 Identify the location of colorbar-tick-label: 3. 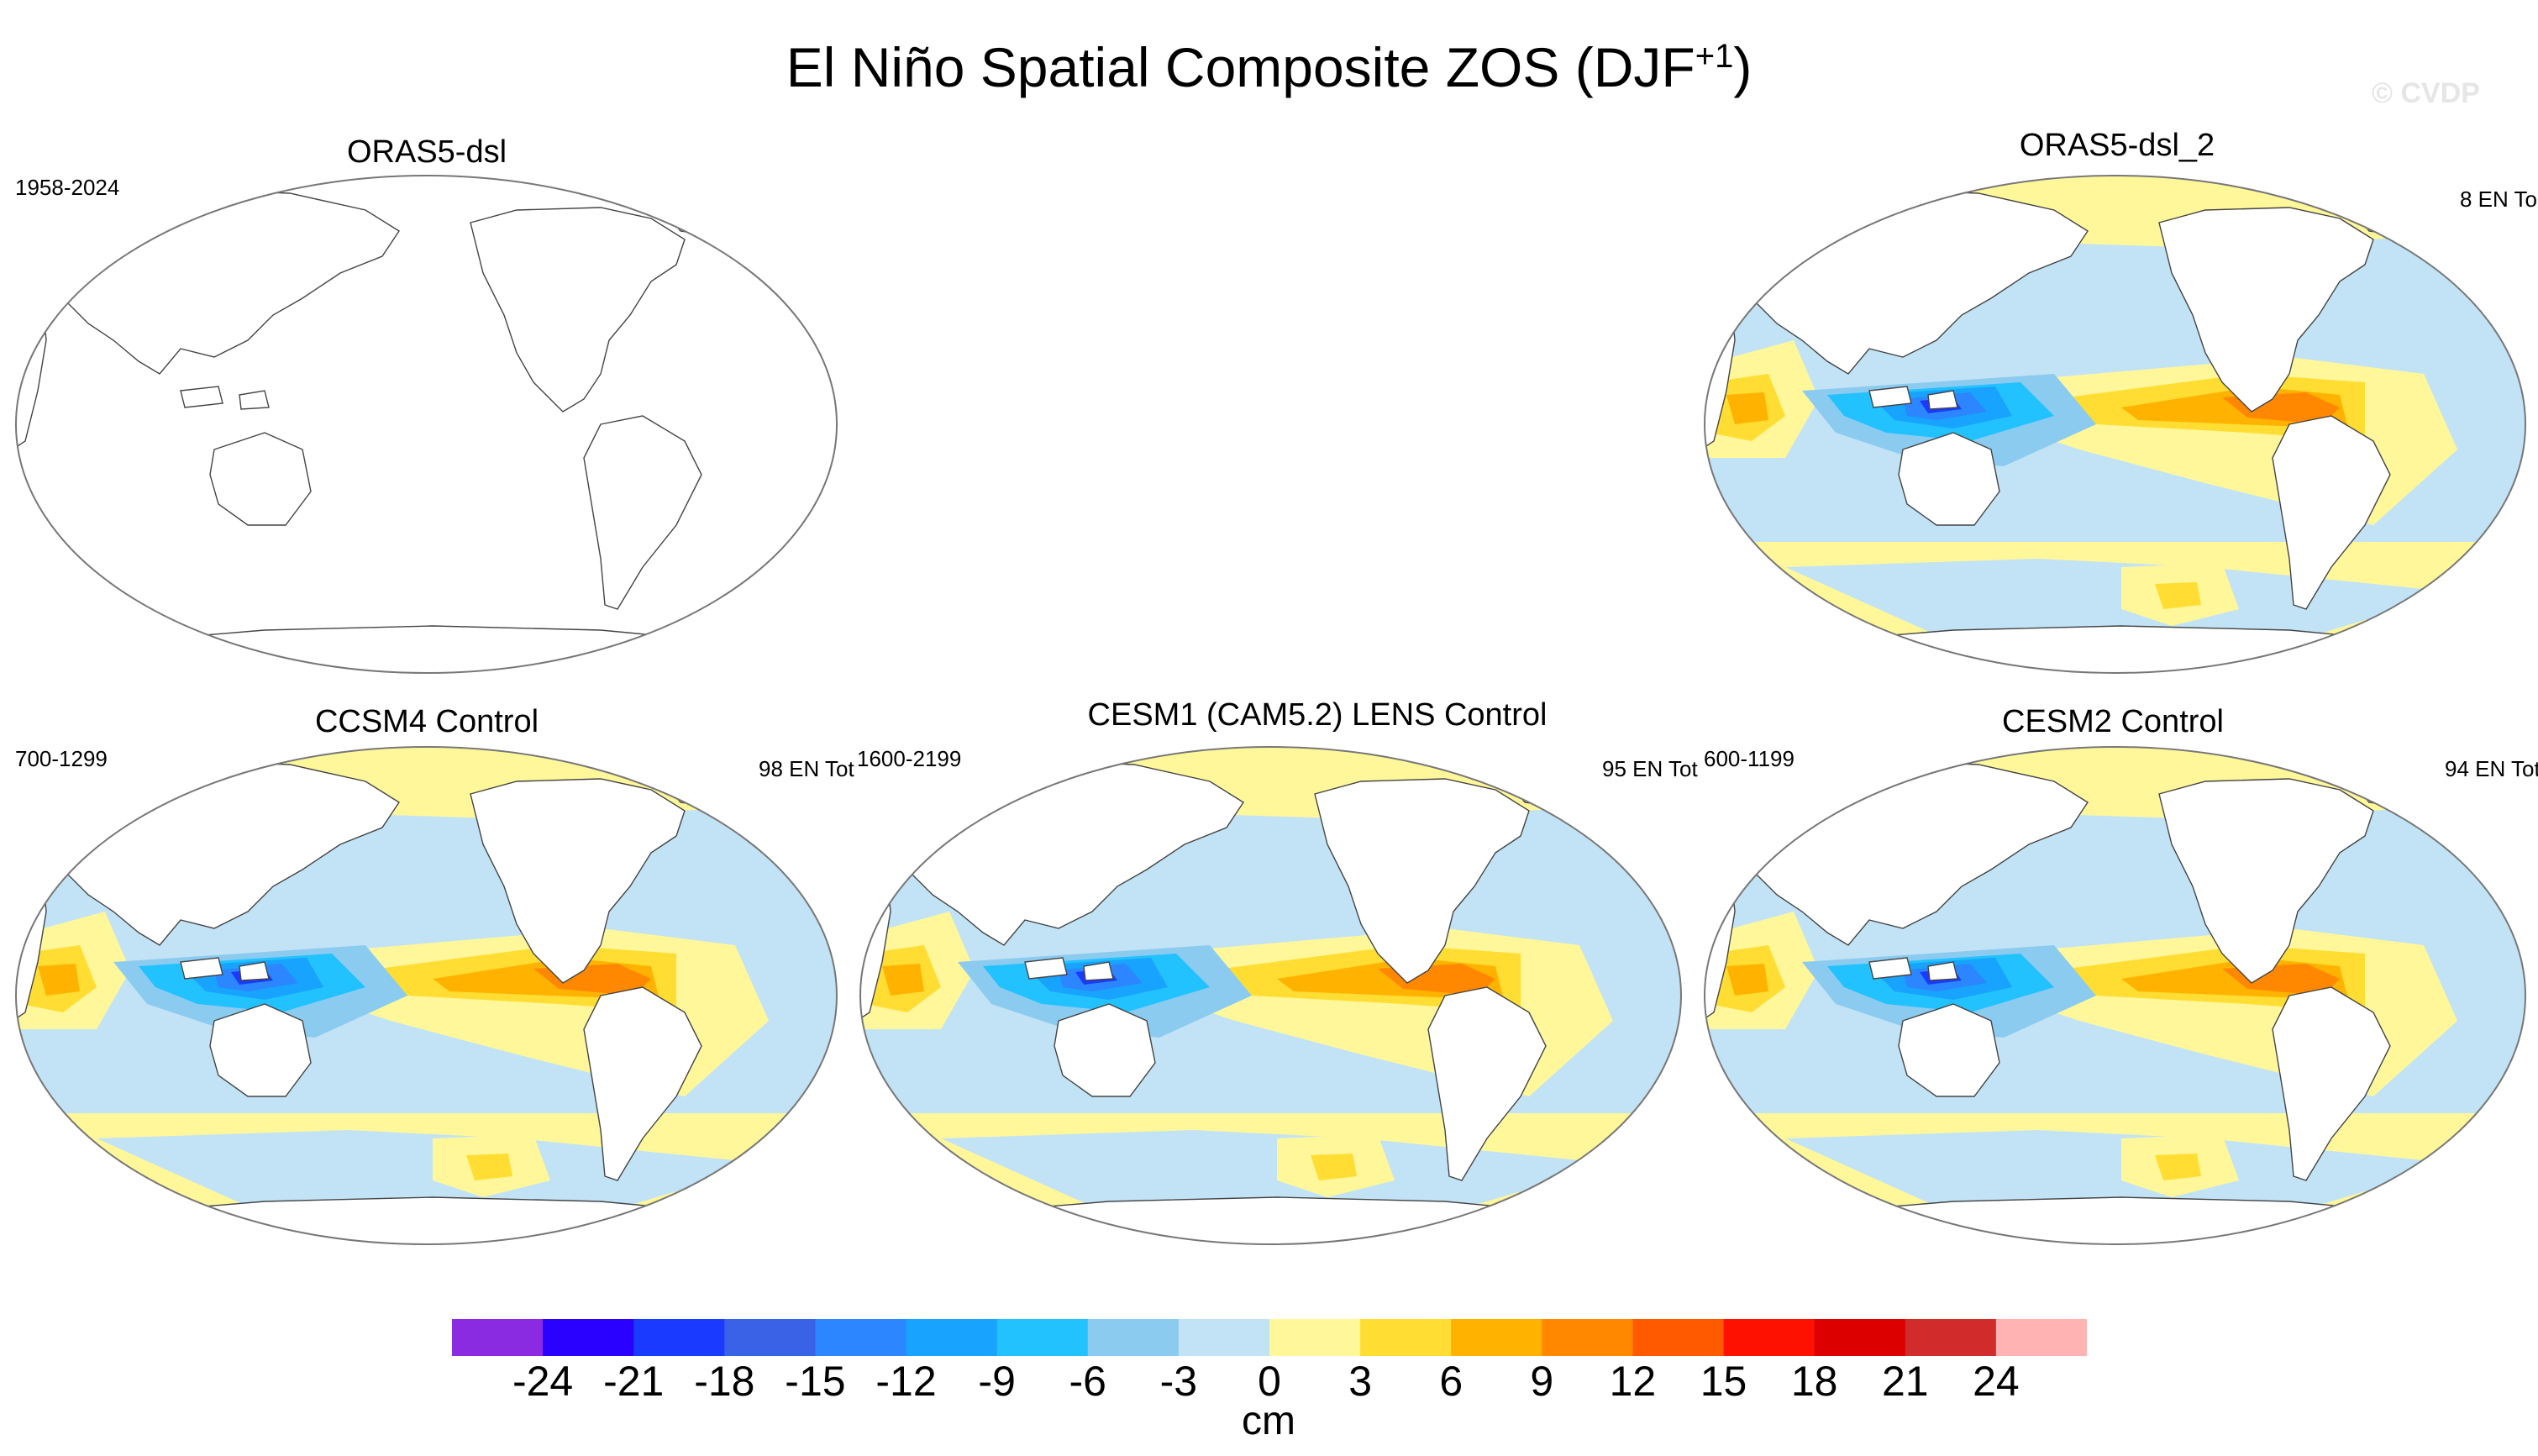
(1360, 1381).